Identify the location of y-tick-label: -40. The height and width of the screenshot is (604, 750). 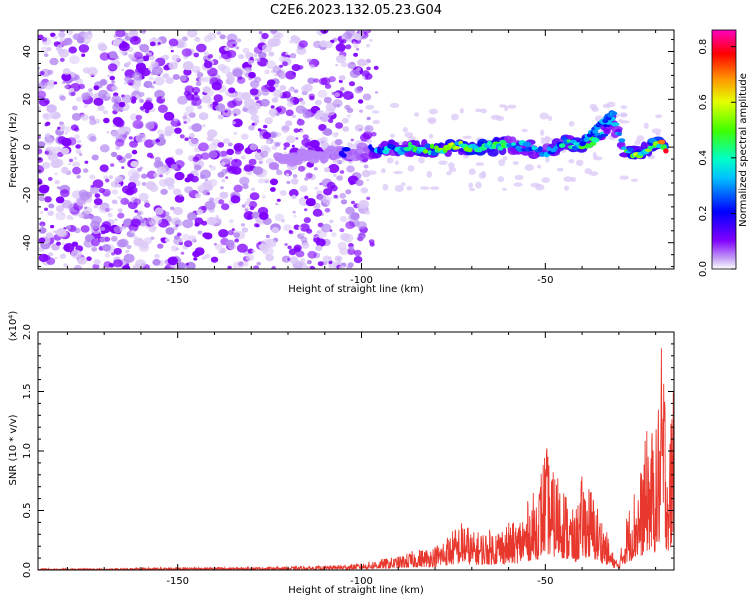
(27, 243).